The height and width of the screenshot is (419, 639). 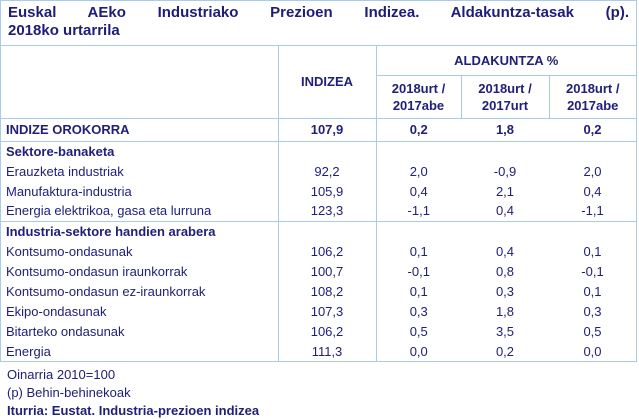 I want to click on page-title-line2: 2018ko urtarrila, so click(x=64, y=30).